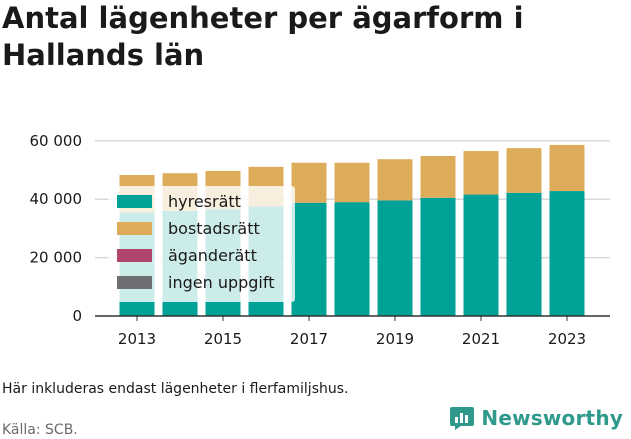 This screenshot has height=439, width=631. What do you see at coordinates (56, 141) in the screenshot?
I see `y-tick-label: 60 000` at bounding box center [56, 141].